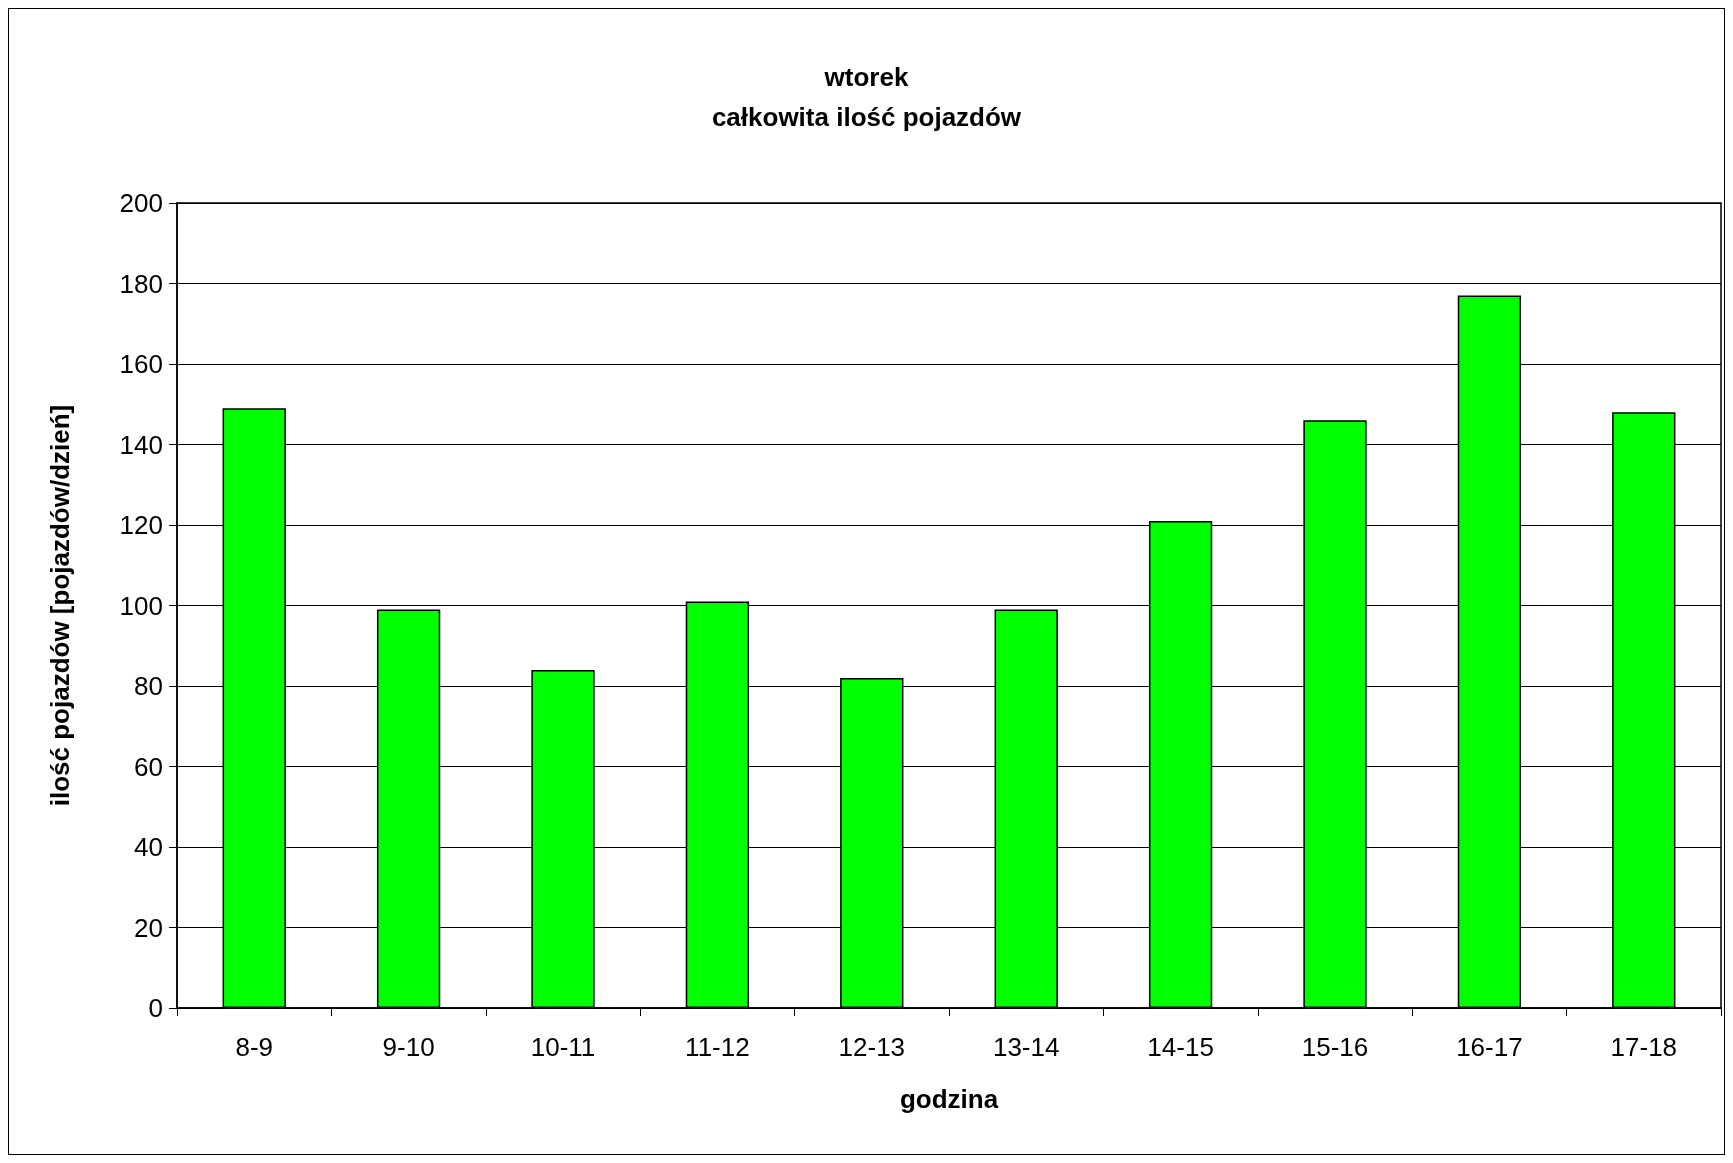 This screenshot has width=1733, height=1163. Describe the element at coordinates (949, 1099) in the screenshot. I see `x-axis-title: godzina` at that location.